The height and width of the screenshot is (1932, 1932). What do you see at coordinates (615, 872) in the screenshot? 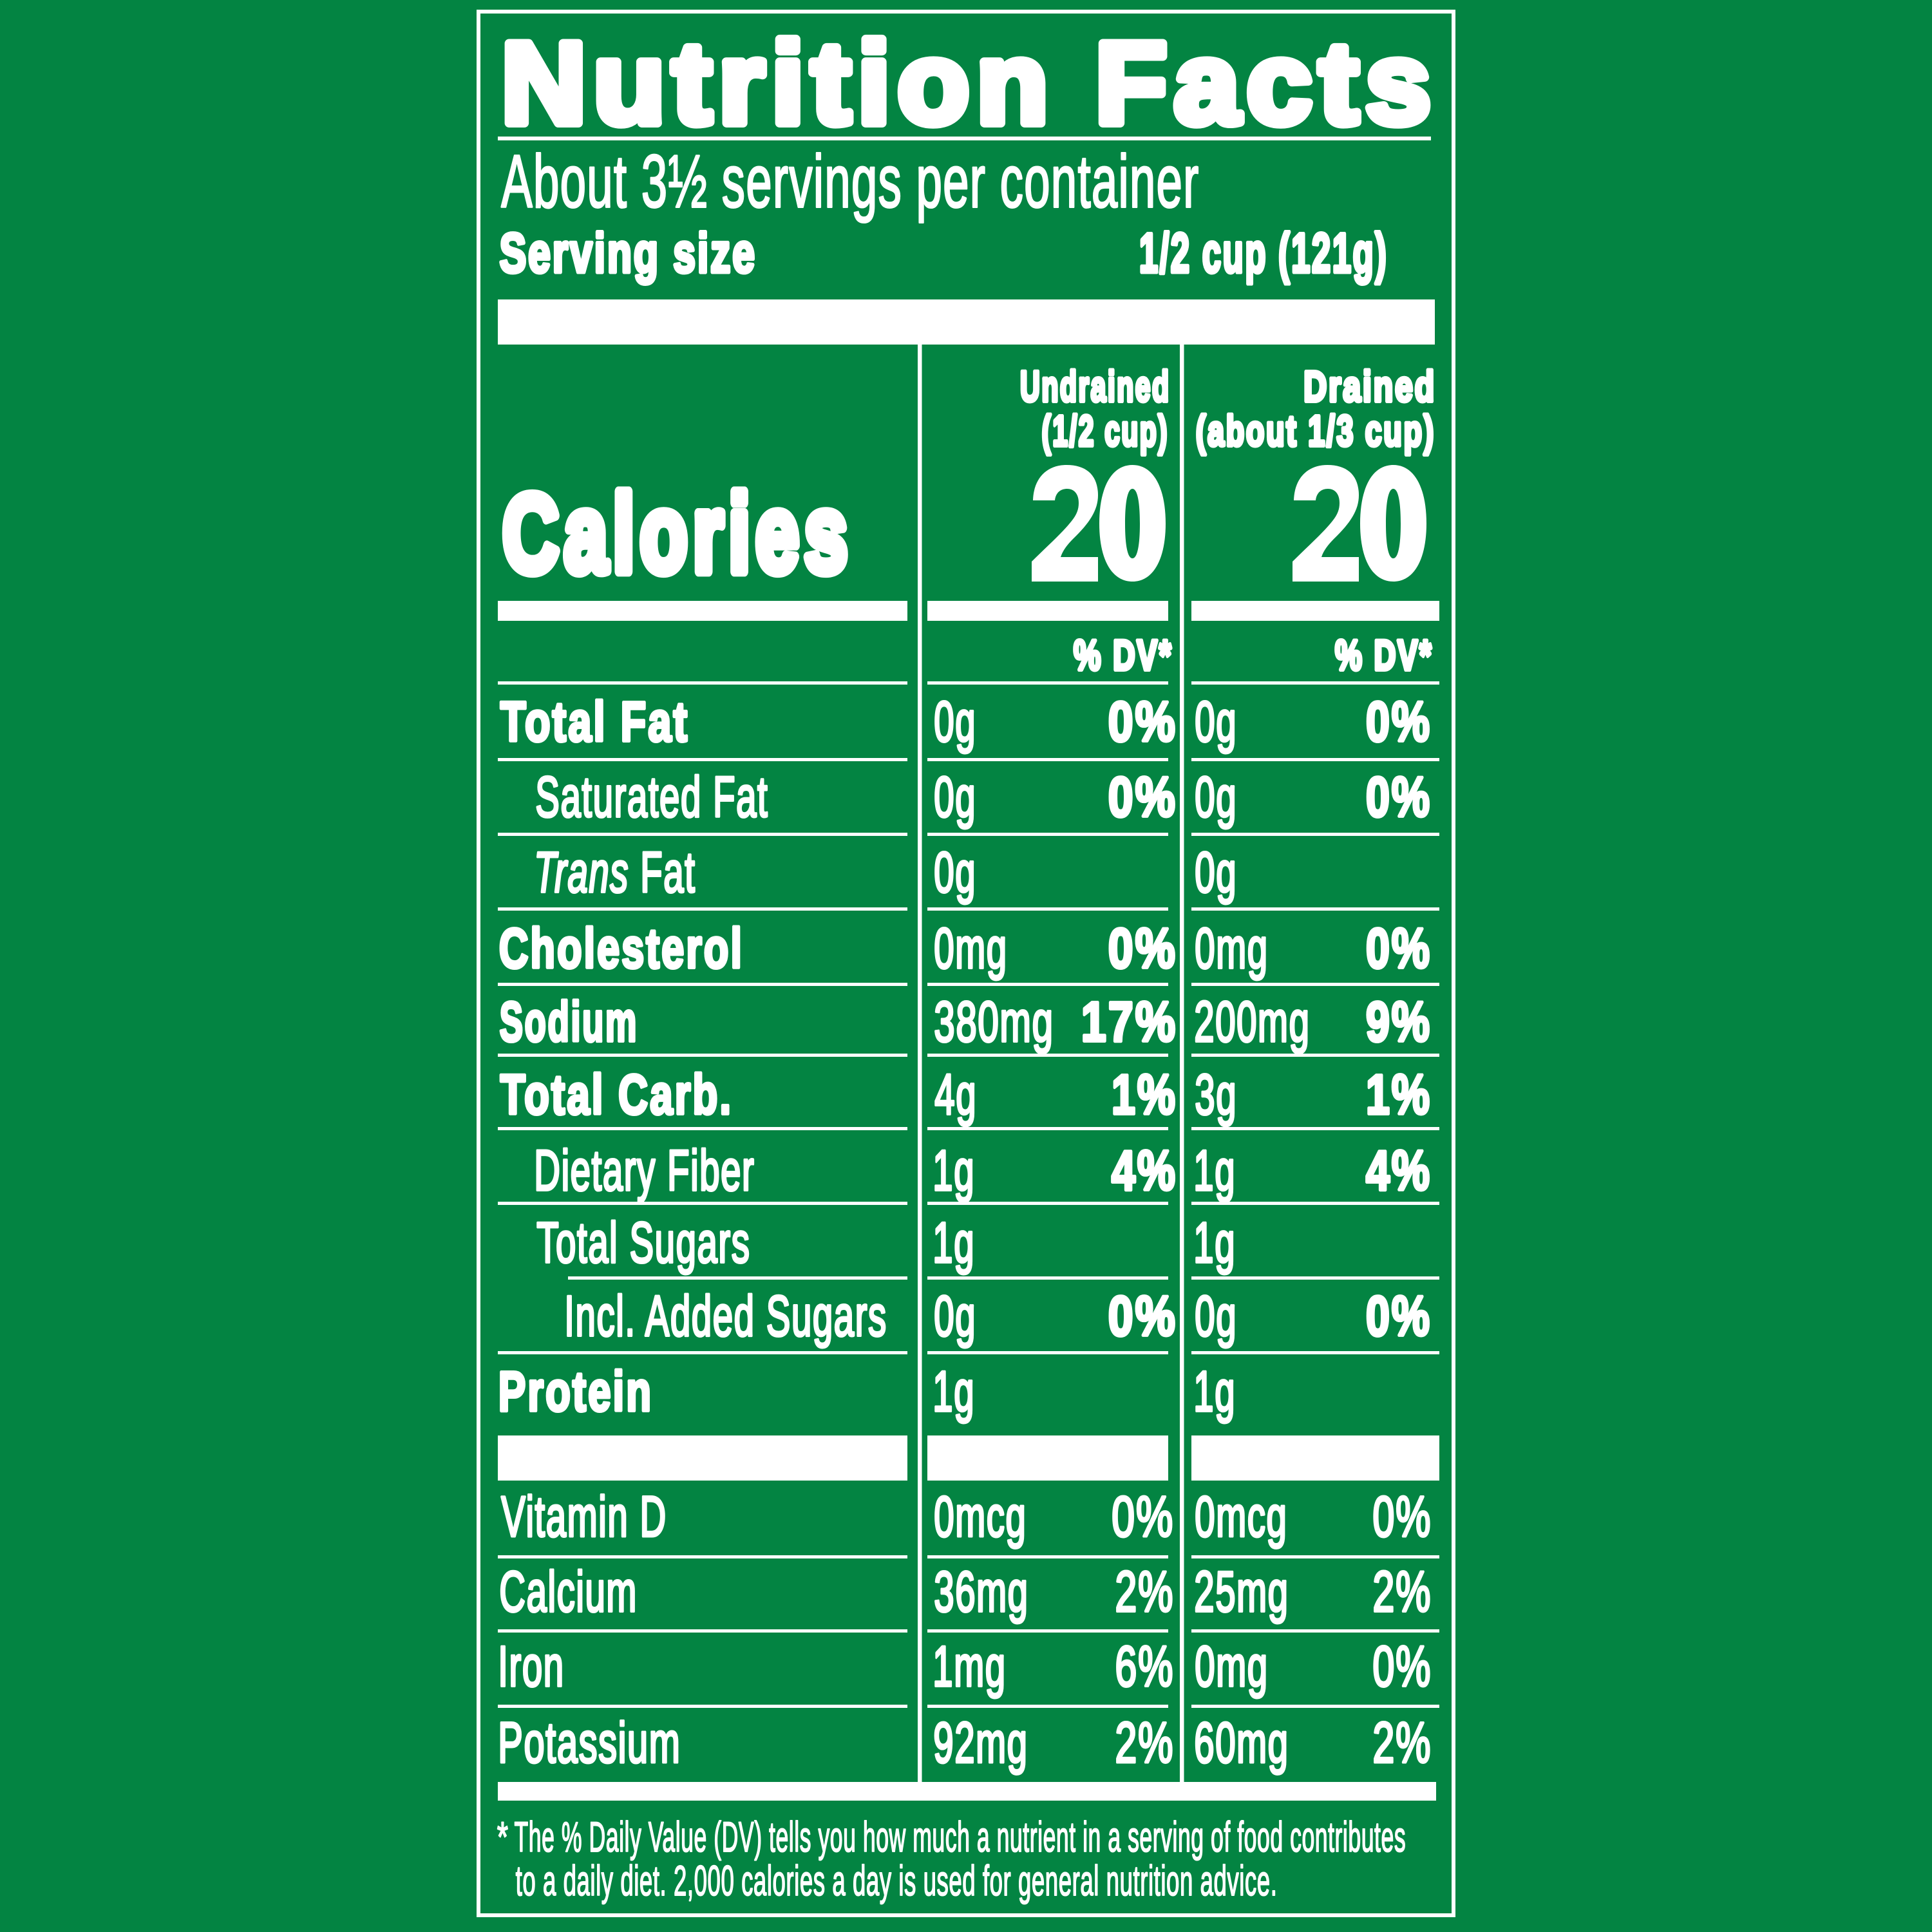
I see `svg-text: Trans Fat` at bounding box center [615, 872].